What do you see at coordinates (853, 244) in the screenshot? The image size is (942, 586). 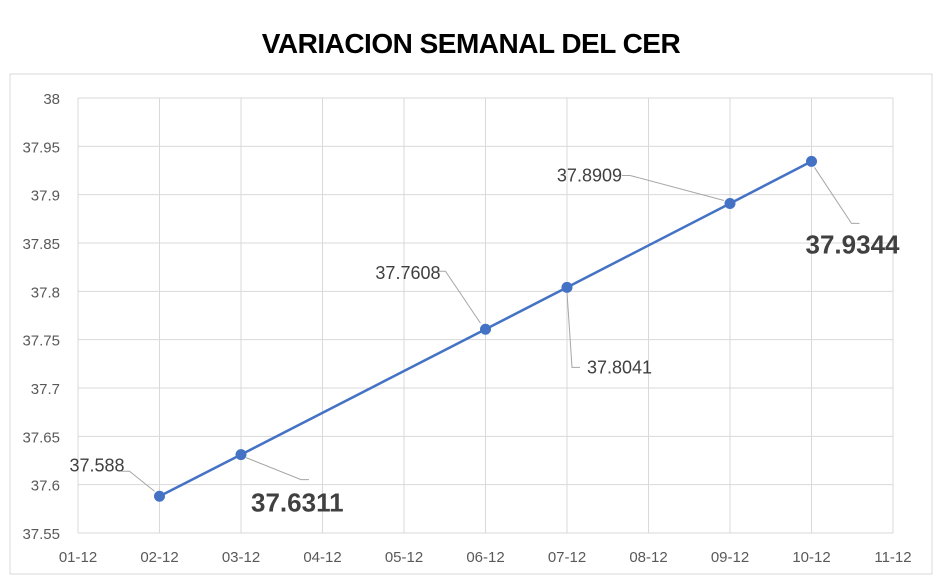 I see `data-label: 37.9344` at bounding box center [853, 244].